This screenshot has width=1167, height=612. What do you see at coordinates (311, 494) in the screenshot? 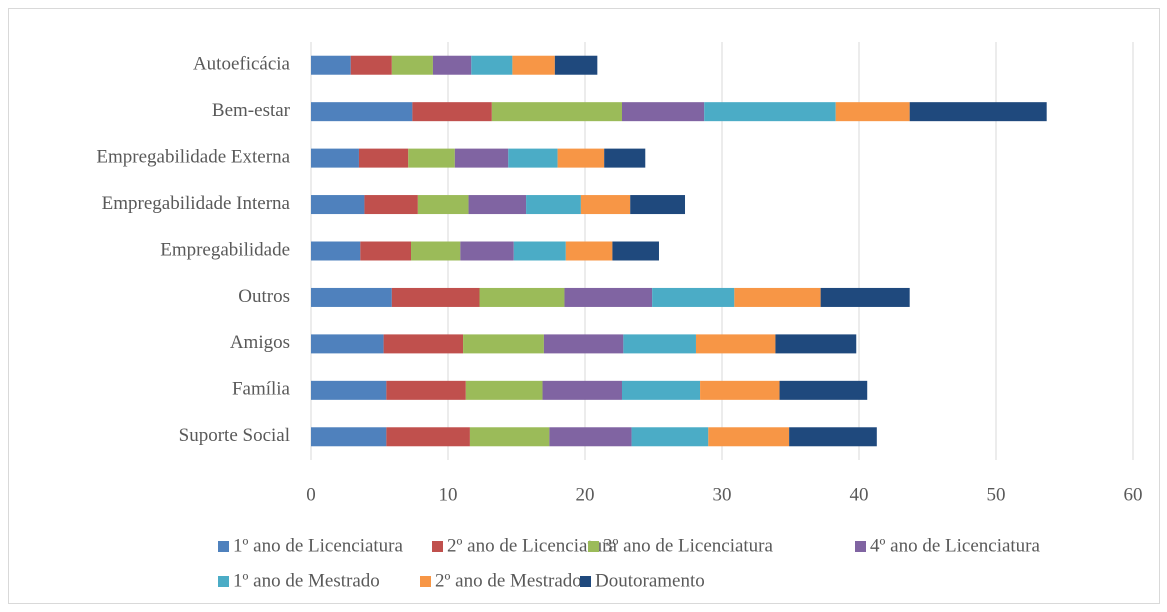
I see `x-tick-label: 0` at bounding box center [311, 494].